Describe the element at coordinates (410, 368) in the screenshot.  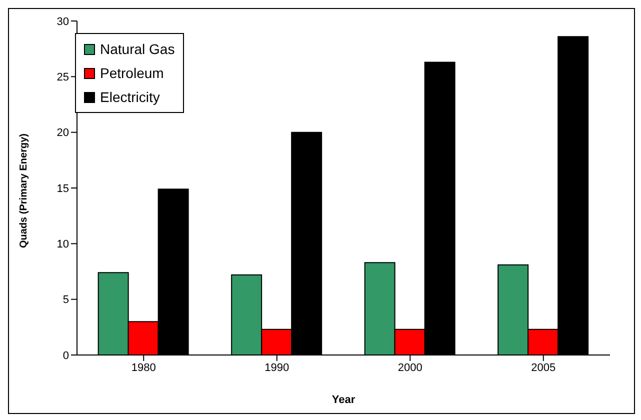
I see `x-tick-label: 2000` at that location.